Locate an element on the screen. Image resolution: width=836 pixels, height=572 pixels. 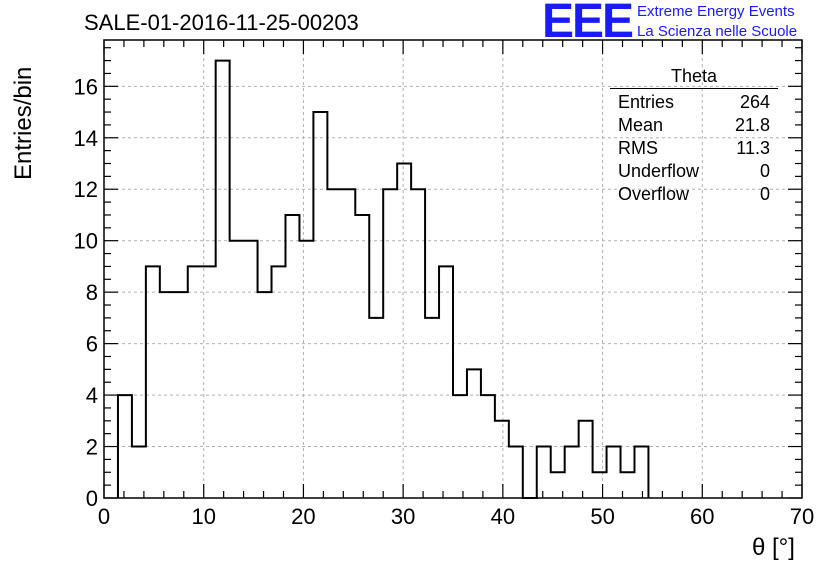
logo-line-2: La Scienza nelle Scuole is located at coordinates (717, 31).